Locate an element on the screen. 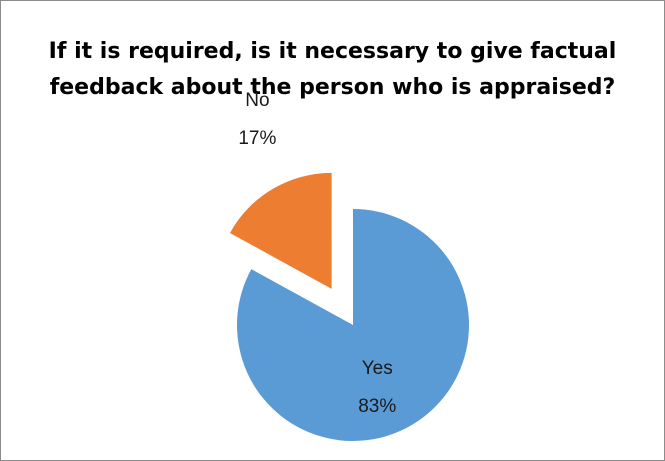 This screenshot has height=461, width=665. slice-name-label-yes: Yes is located at coordinates (377, 368).